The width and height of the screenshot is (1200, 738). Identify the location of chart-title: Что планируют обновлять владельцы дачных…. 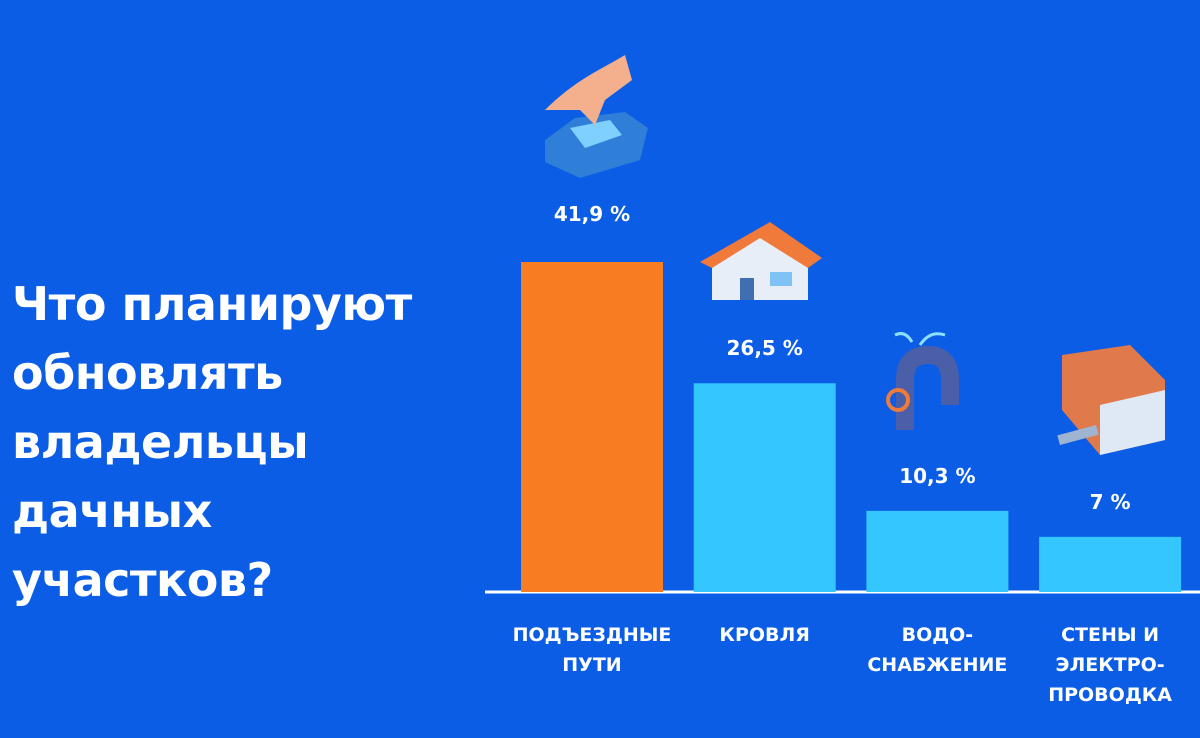
(212, 442).